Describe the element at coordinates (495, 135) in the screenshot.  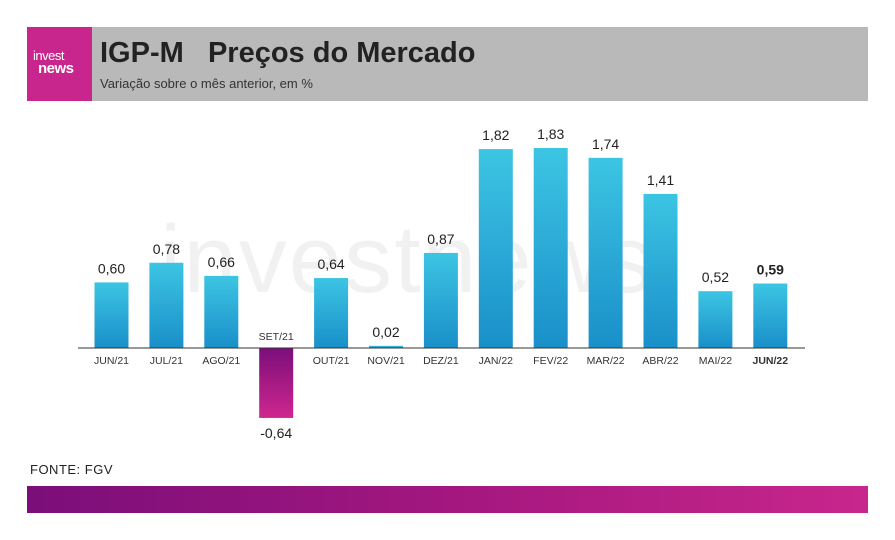
I see `value-label: 1,82` at that location.